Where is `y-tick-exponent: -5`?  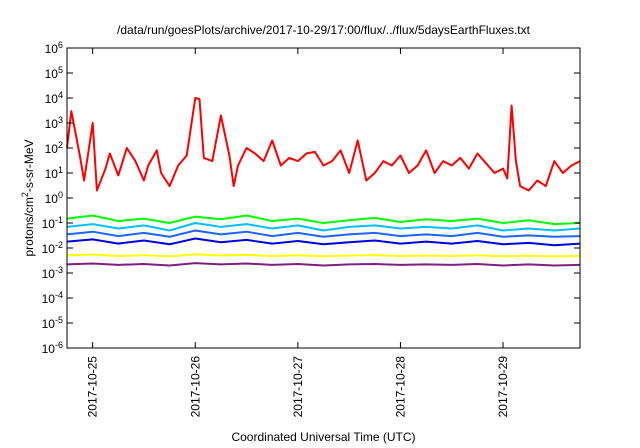 y-tick-exponent: -5 is located at coordinates (59, 320).